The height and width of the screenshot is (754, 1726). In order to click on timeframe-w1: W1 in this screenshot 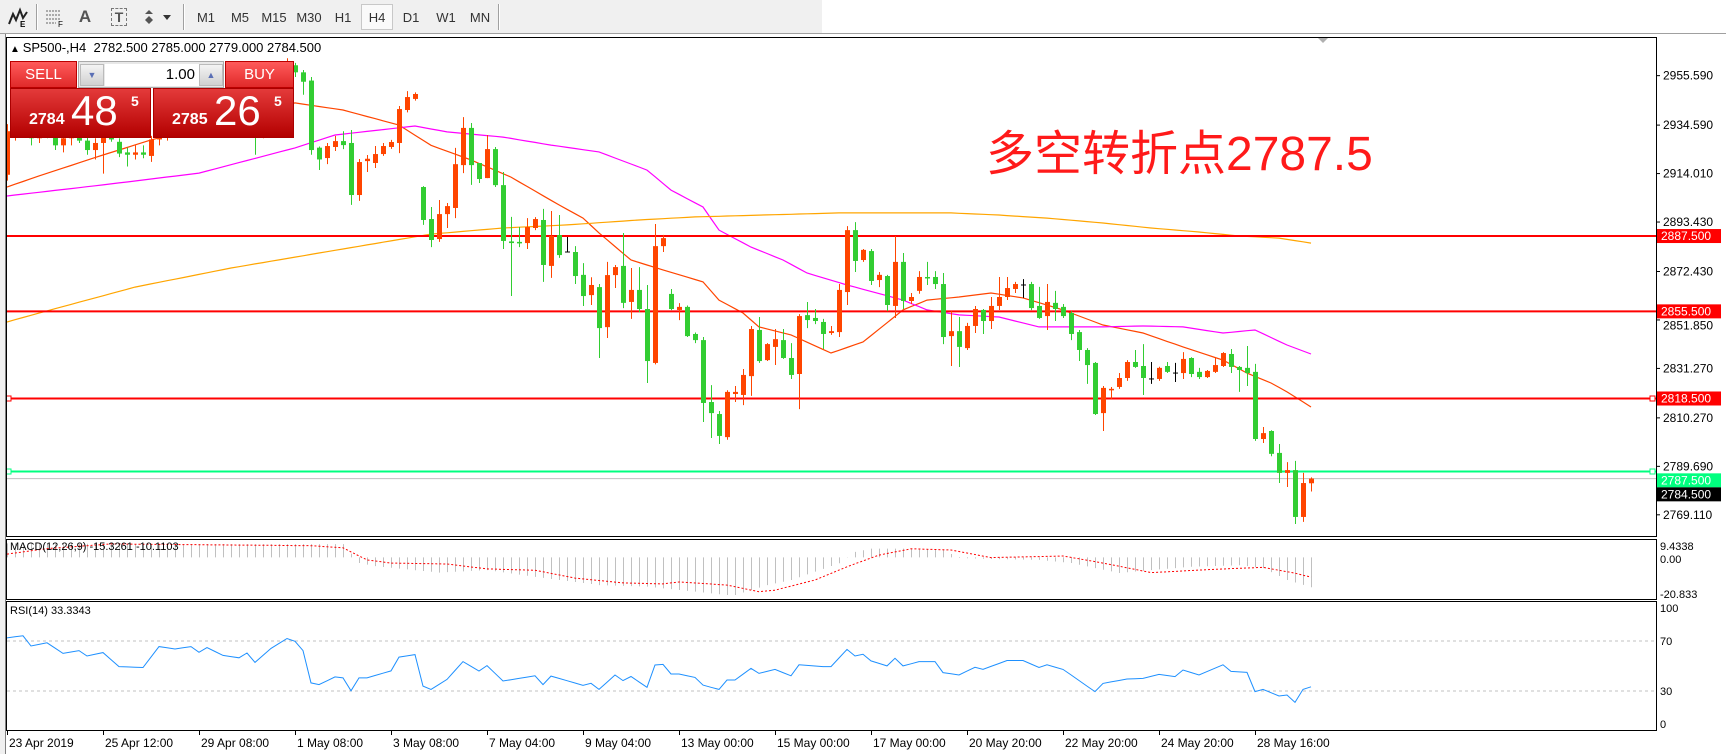, I will do `click(446, 17)`.